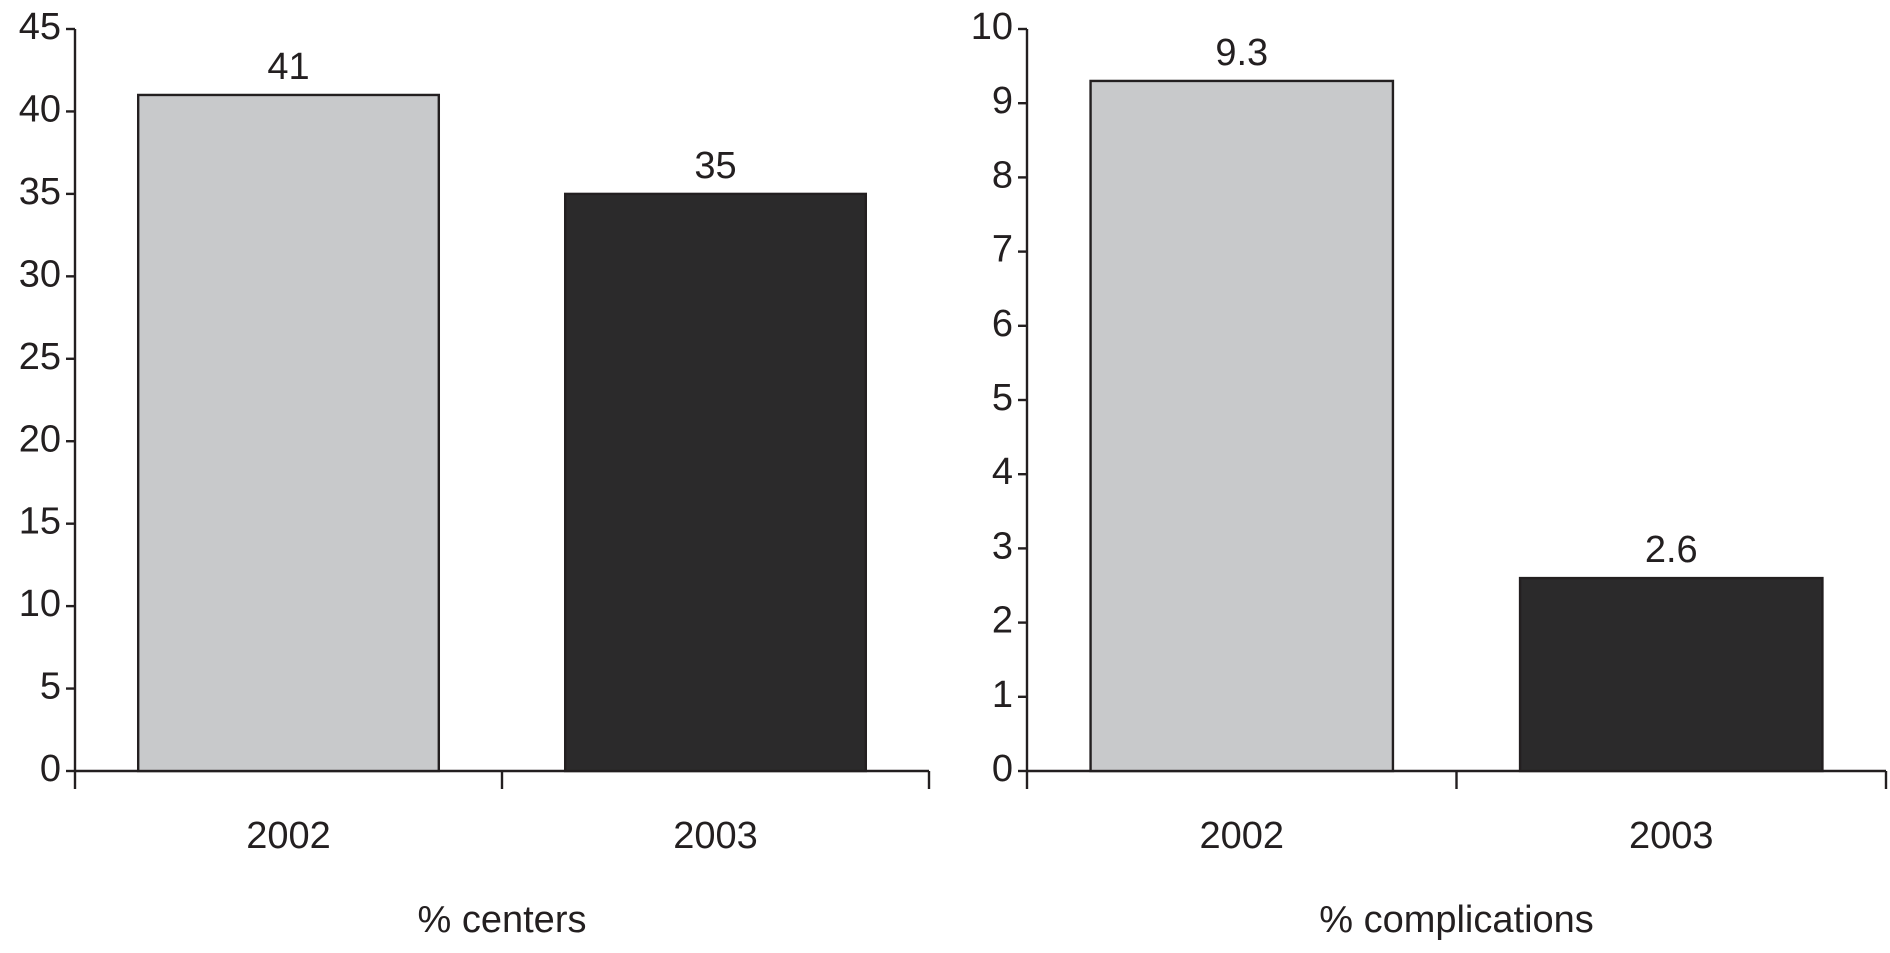 The height and width of the screenshot is (953, 1890). I want to click on y-tick-label: 4, so click(1002, 472).